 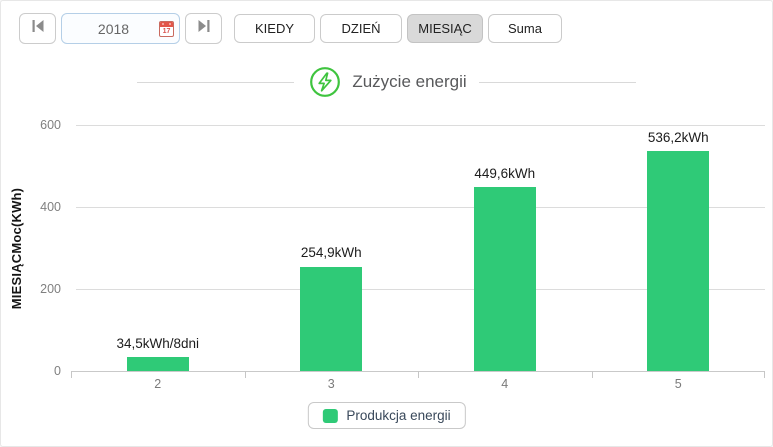 What do you see at coordinates (505, 384) in the screenshot?
I see `x-tick-label: 4` at bounding box center [505, 384].